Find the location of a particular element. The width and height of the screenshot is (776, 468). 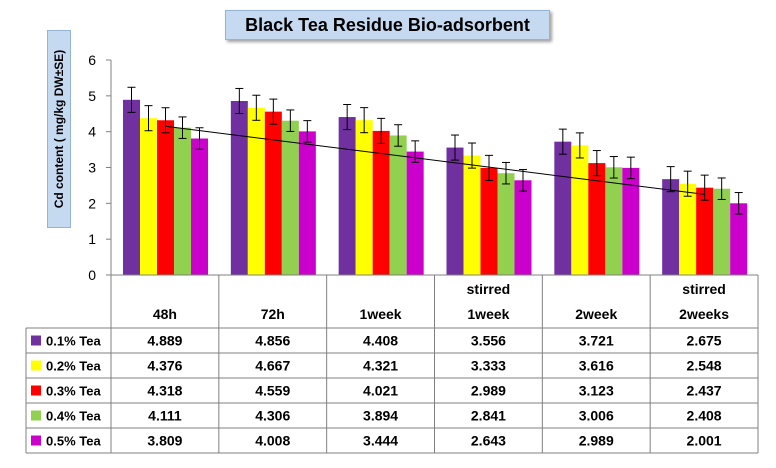

y-axis-label: Cd content ( mg/kg DW±SE) is located at coordinates (59, 129).